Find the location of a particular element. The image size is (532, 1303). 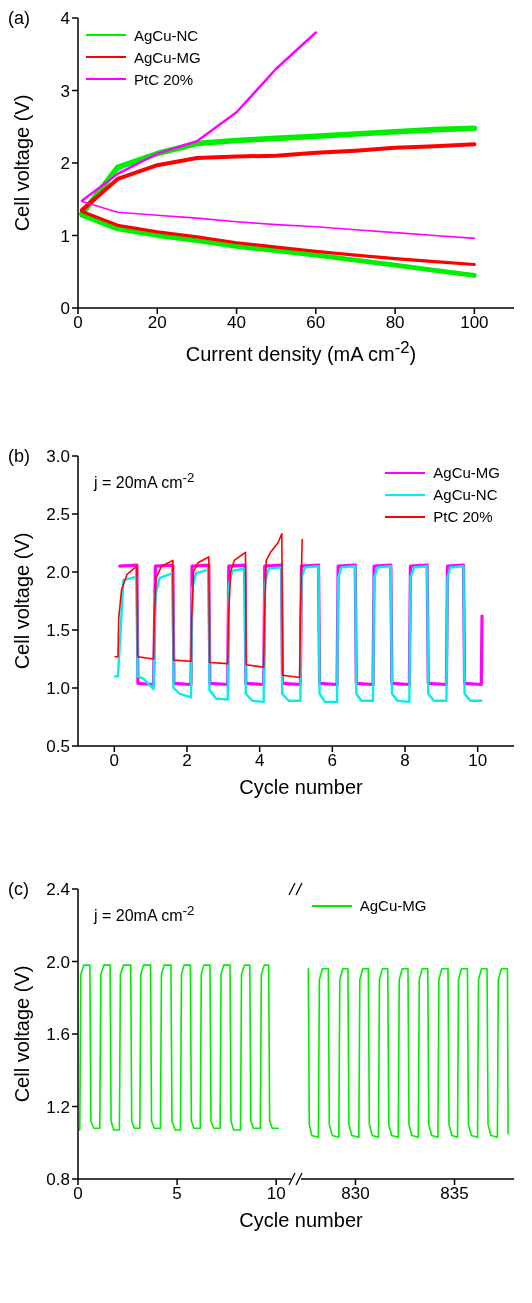

chart-title: (b) is located at coordinates (19, 456).